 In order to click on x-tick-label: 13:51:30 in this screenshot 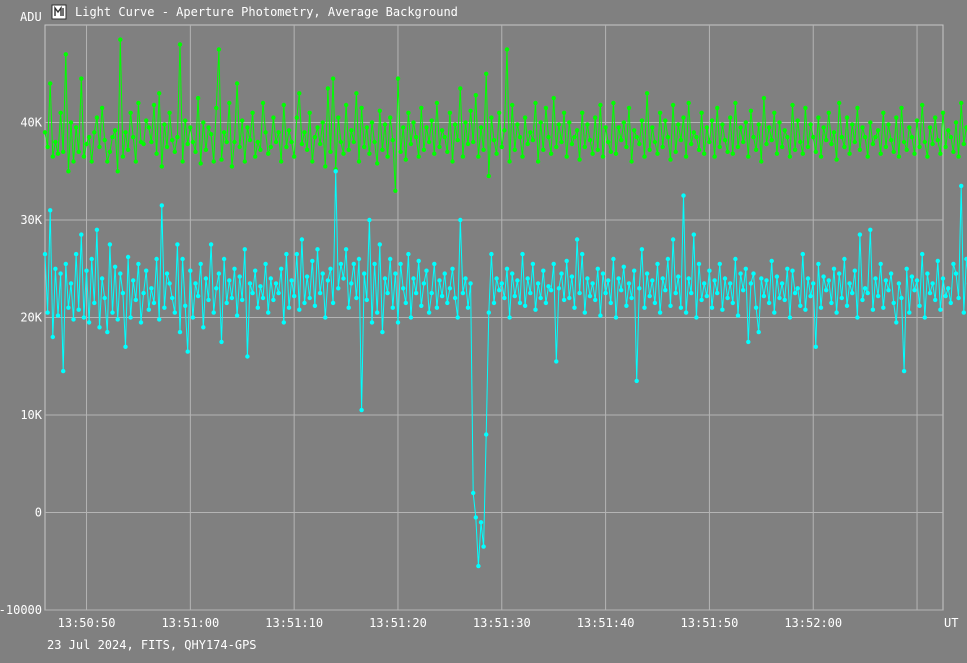, I will do `click(502, 623)`.